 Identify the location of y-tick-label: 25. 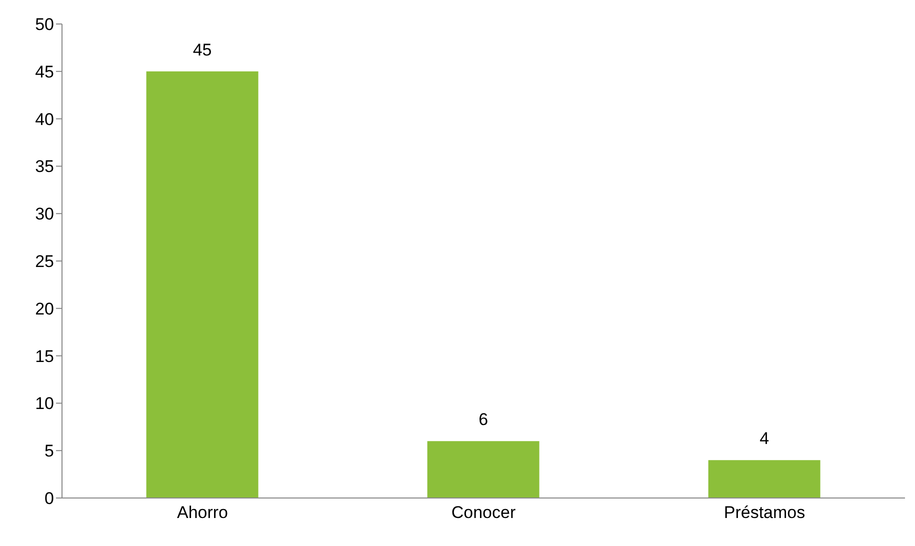
(44, 262).